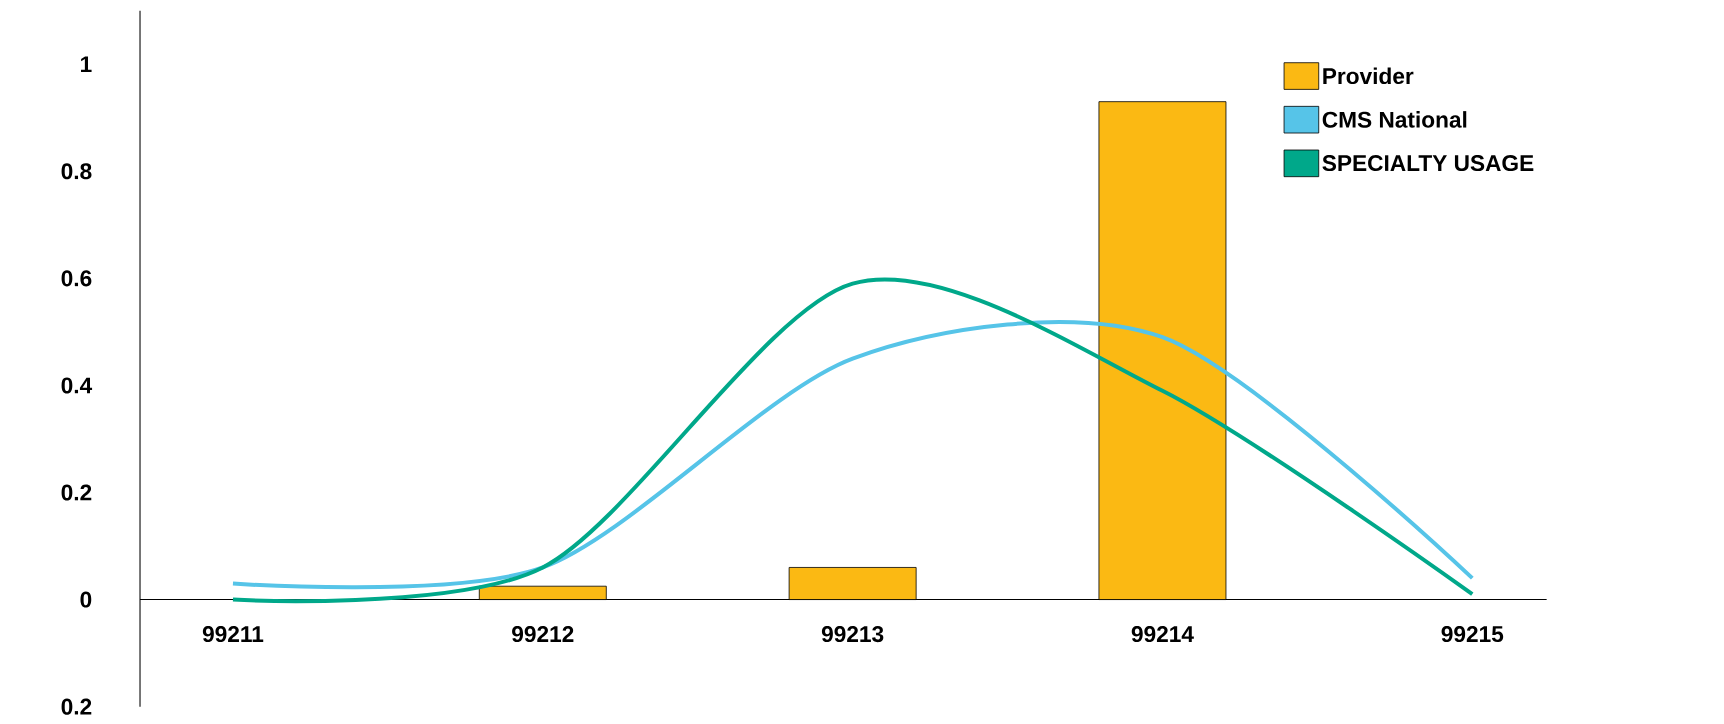 This screenshot has height=724, width=1724. I want to click on y-tick-label: 0.4, so click(77, 385).